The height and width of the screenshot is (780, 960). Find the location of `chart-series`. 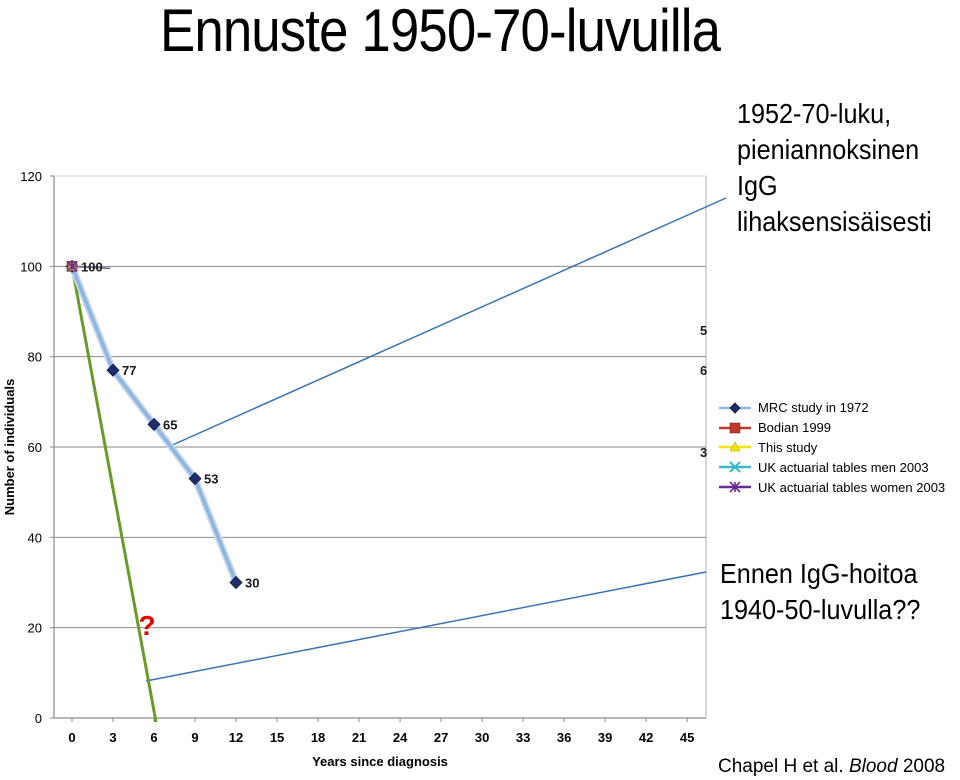

chart-series is located at coordinates (154, 424).